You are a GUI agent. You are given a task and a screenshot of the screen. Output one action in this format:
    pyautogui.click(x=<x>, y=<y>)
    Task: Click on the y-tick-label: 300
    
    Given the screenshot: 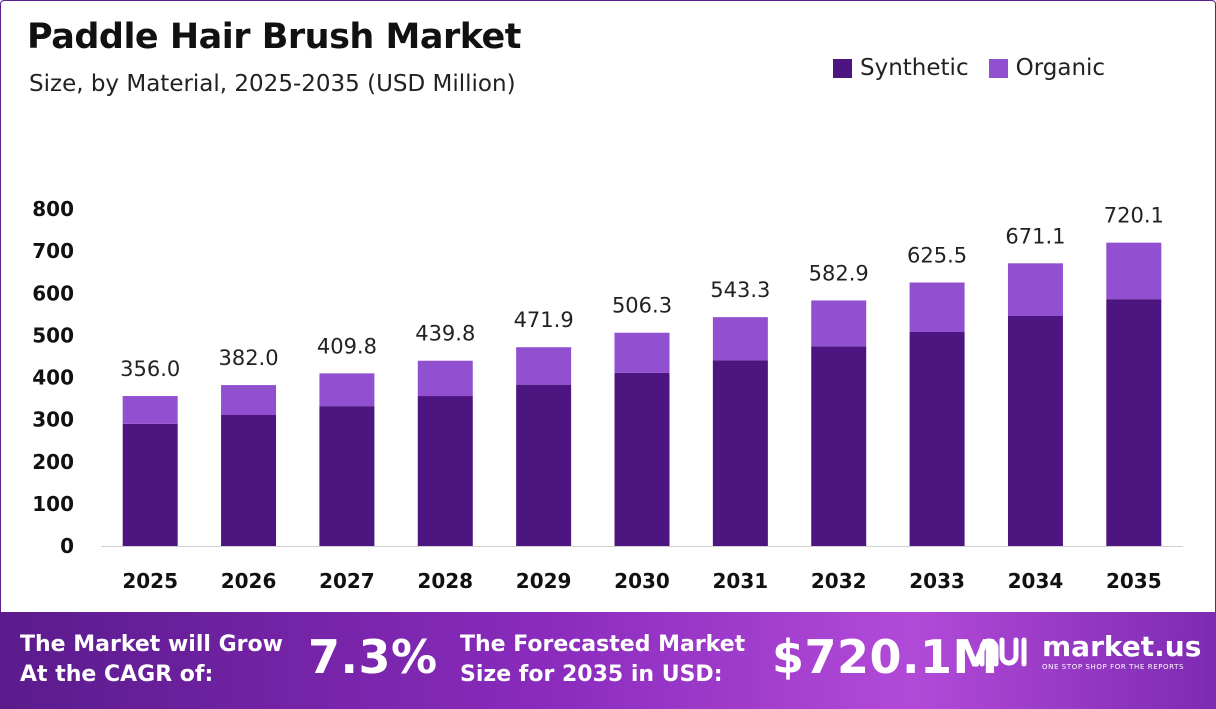 What is the action you would take?
    pyautogui.click(x=53, y=420)
    